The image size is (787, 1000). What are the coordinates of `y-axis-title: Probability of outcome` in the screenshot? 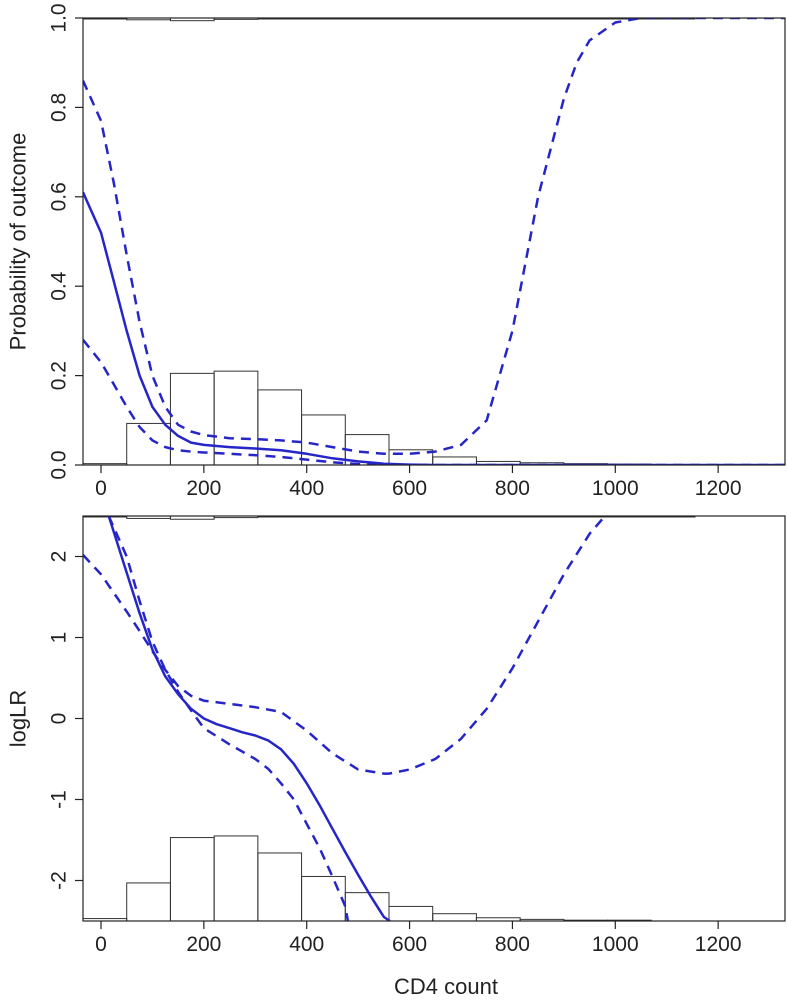 It's located at (18, 242).